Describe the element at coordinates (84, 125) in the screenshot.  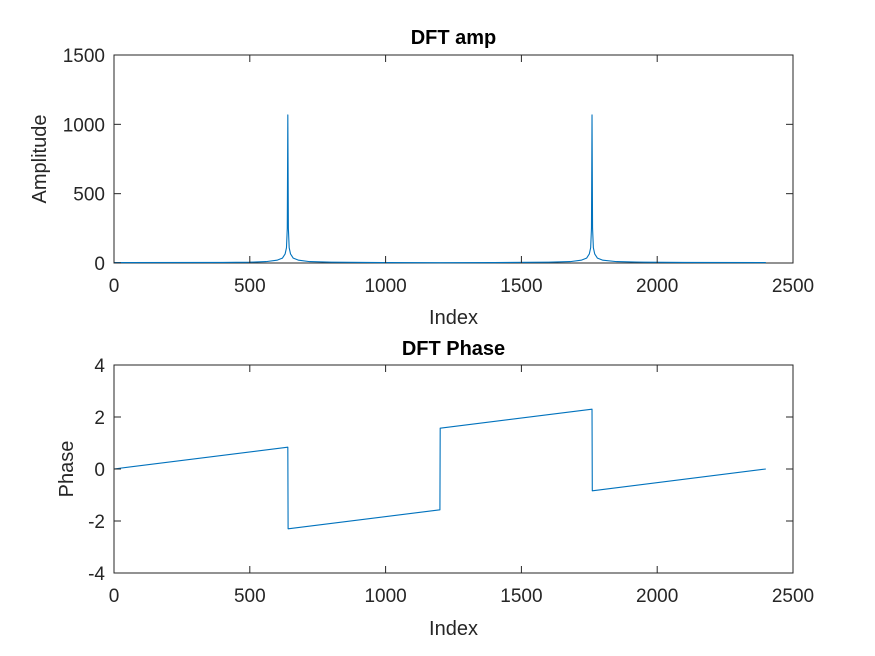
I see `y-tick-label: 1000` at that location.